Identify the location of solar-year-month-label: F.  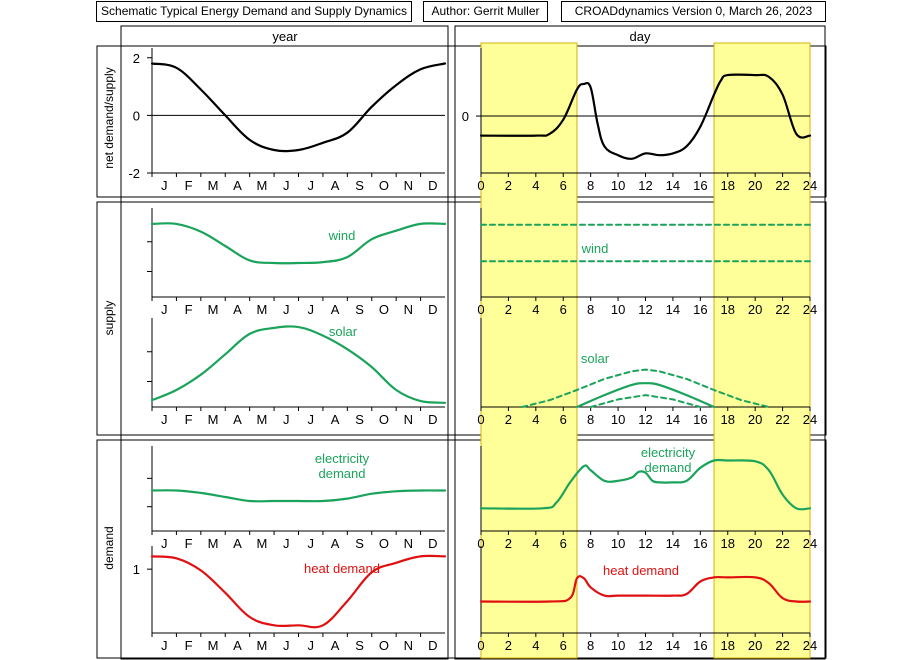
(189, 419).